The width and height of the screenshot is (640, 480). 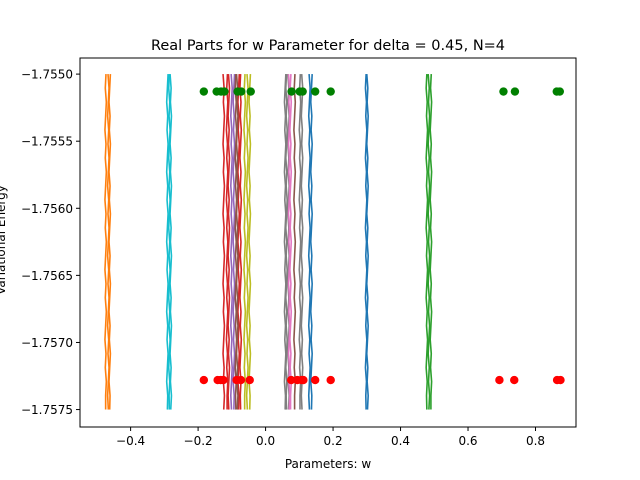 What do you see at coordinates (328, 464) in the screenshot?
I see `x-axis-label: Parameters: w` at bounding box center [328, 464].